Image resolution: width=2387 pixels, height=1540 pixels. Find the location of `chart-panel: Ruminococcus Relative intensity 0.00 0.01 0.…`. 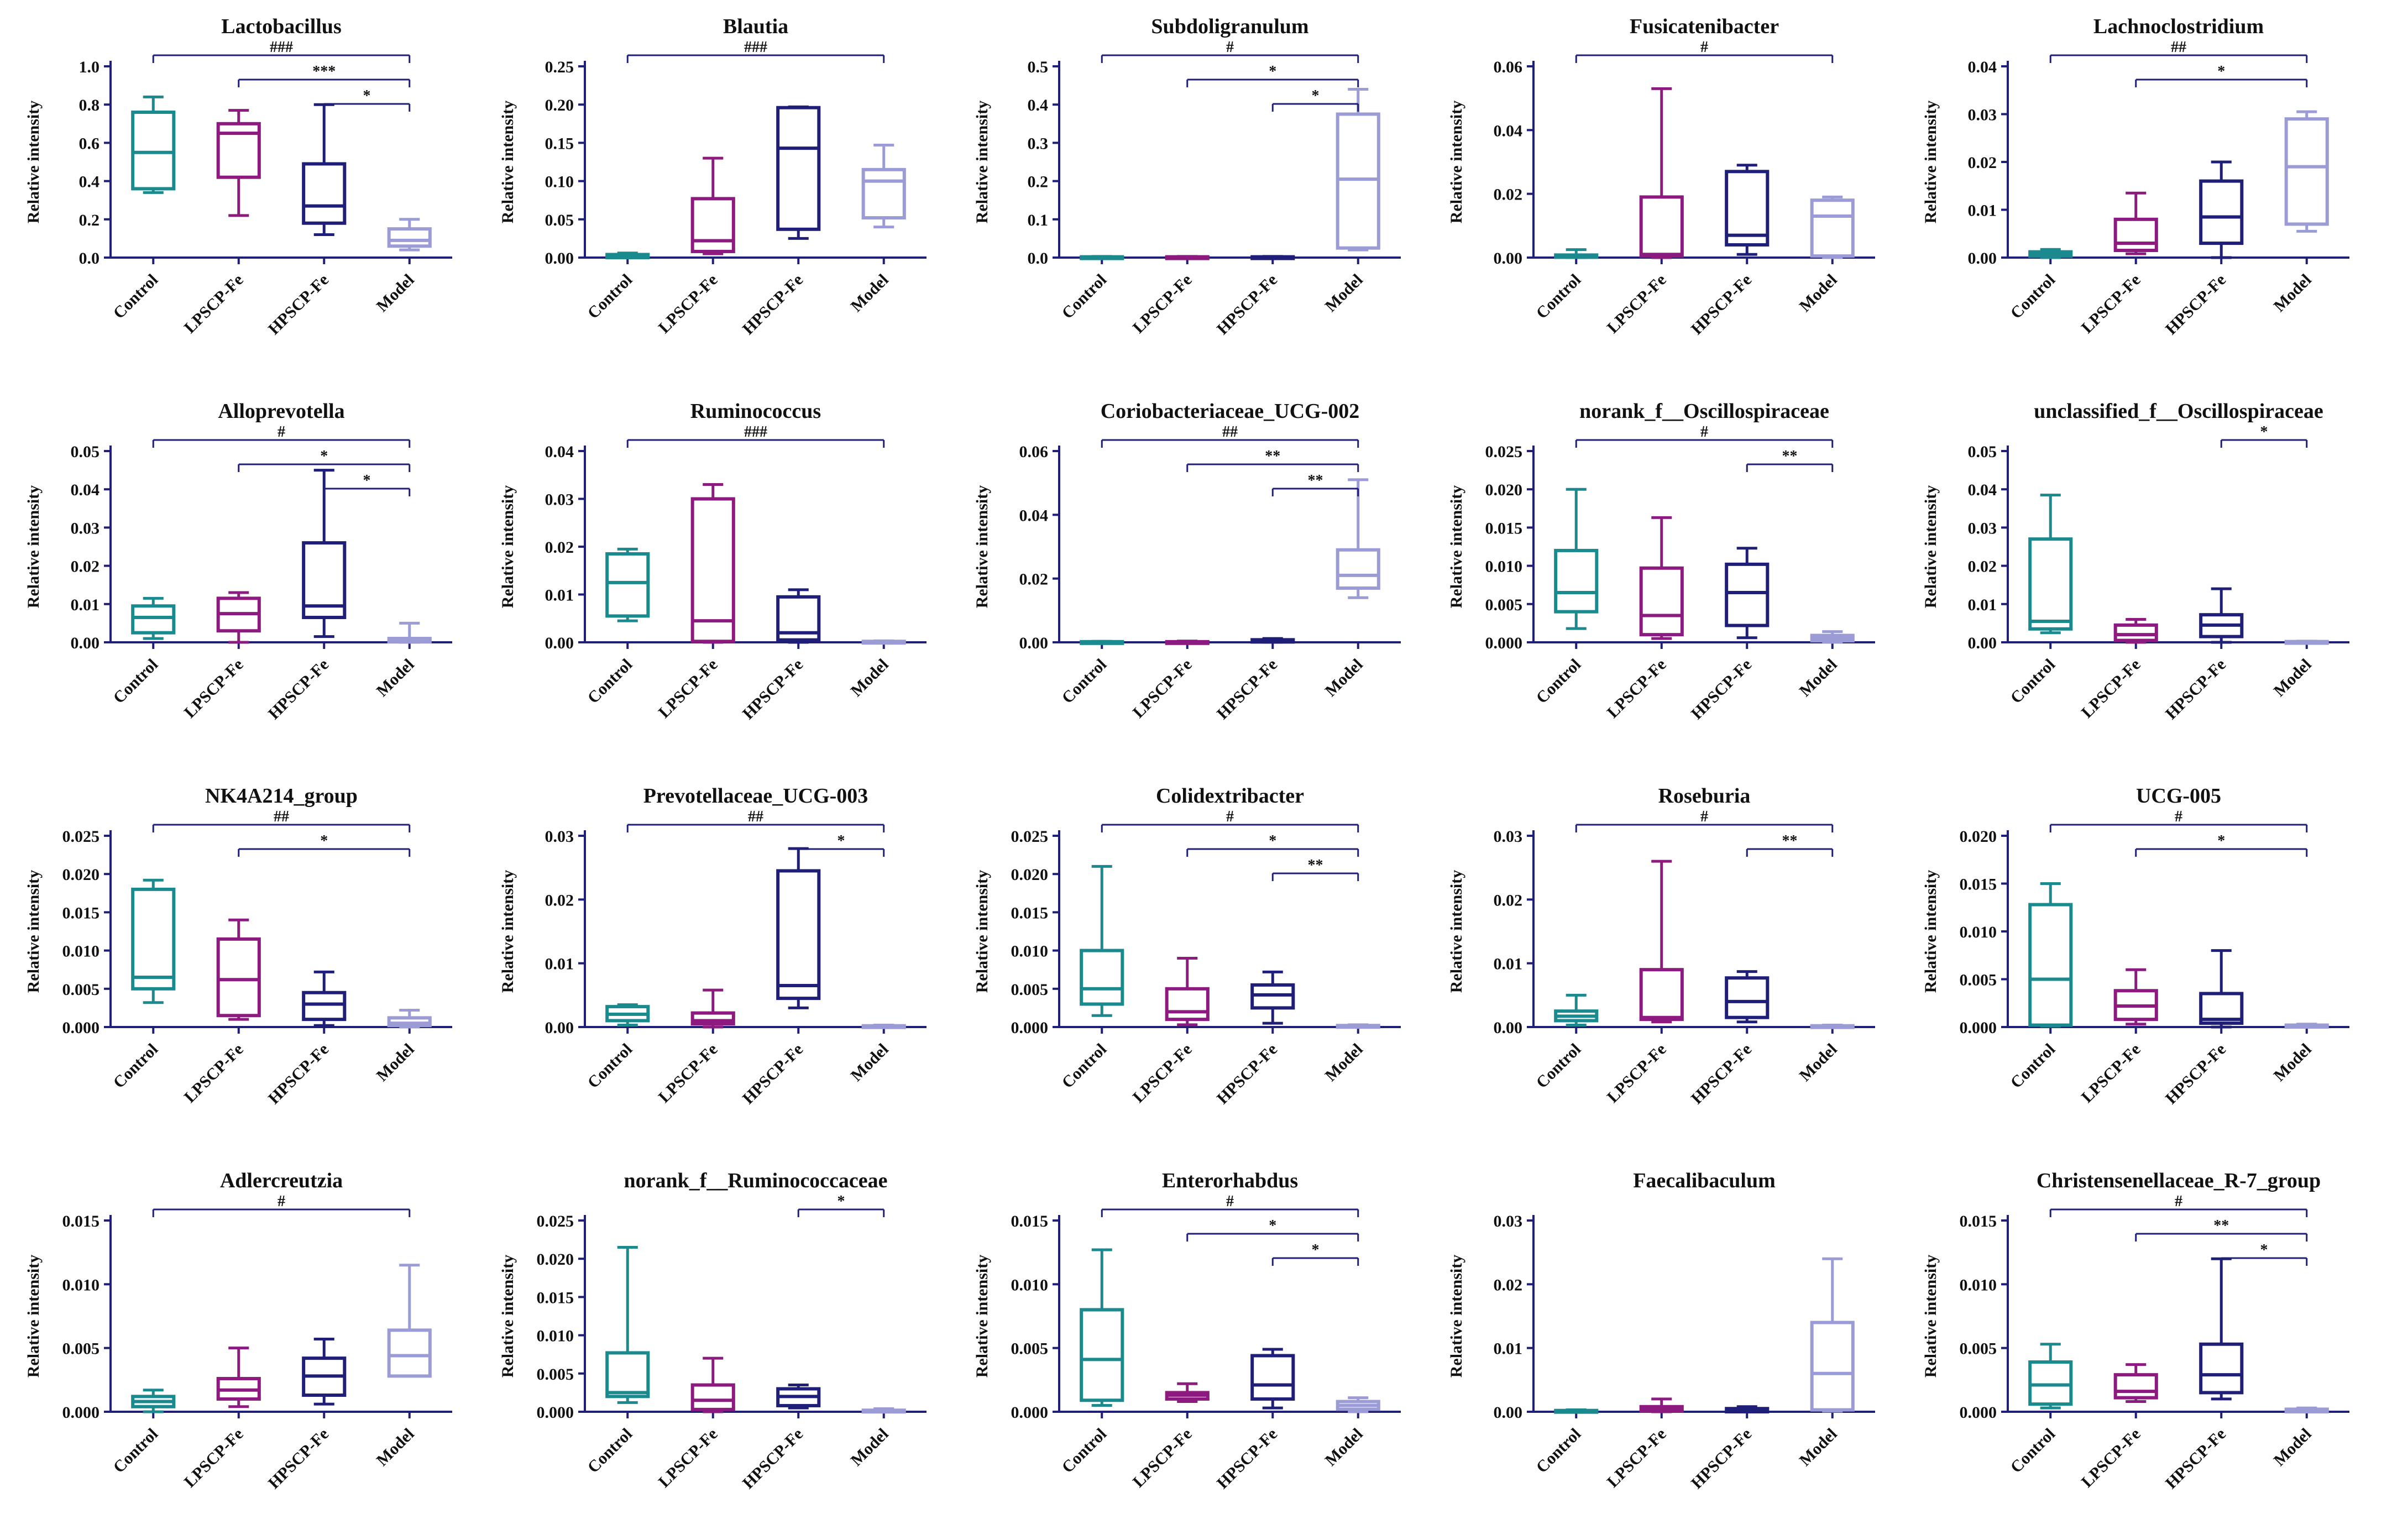

chart-panel: Ruminococcus Relative intensity 0.00 0.01 0.… is located at coordinates (712, 561).